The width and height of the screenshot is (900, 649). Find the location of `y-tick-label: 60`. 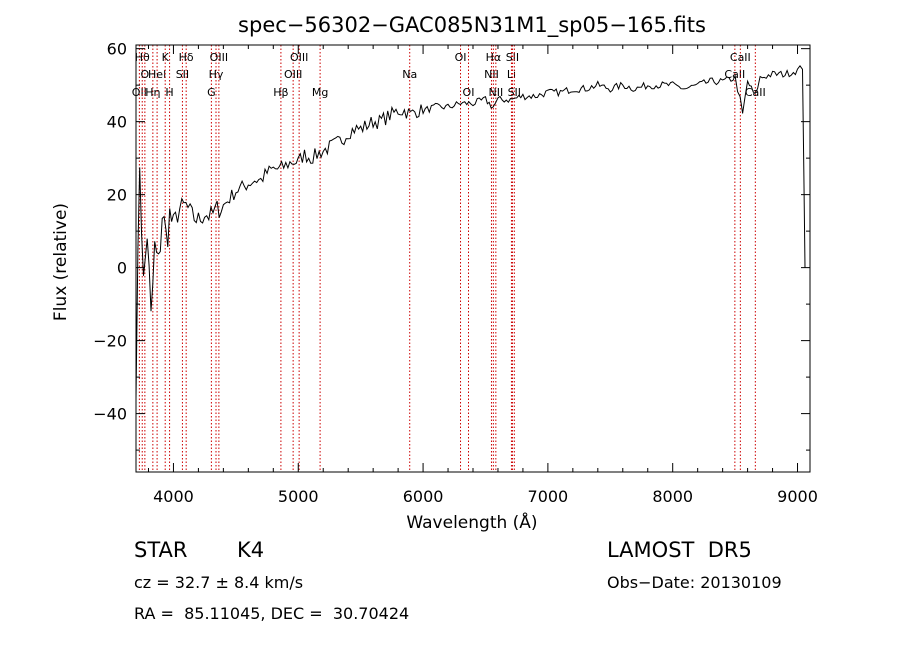

y-tick-label: 60 is located at coordinates (117, 49).